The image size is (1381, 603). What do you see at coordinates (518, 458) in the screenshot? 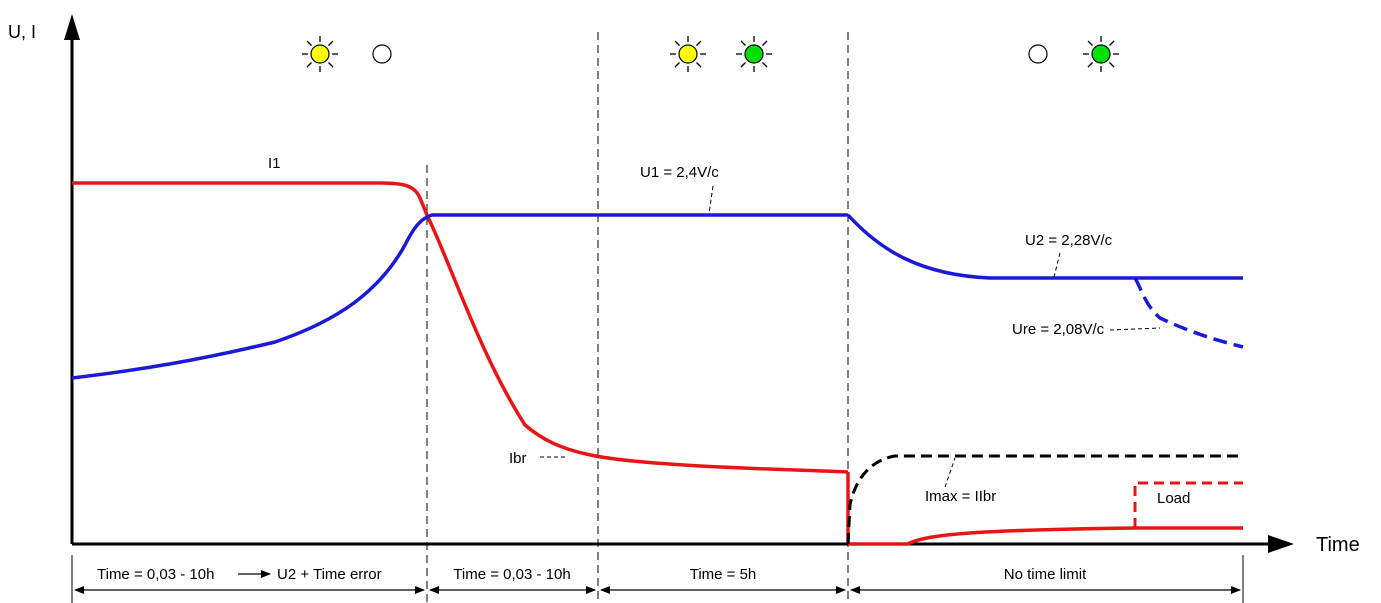
I see `ibr-label: Ibr` at bounding box center [518, 458].